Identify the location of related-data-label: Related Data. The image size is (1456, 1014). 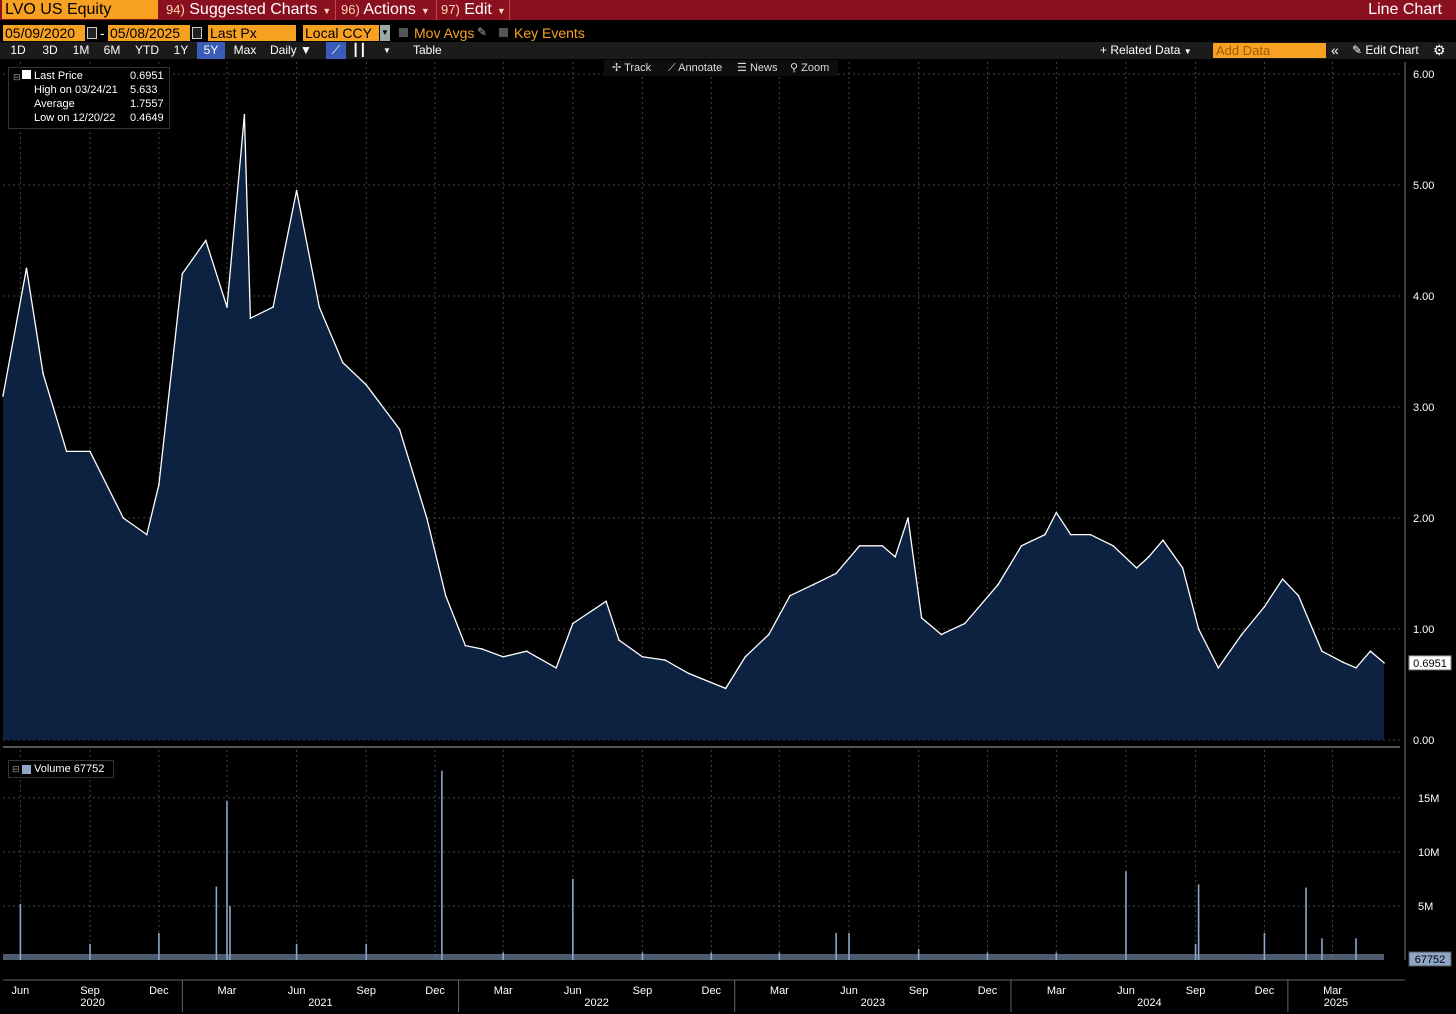
(1145, 50).